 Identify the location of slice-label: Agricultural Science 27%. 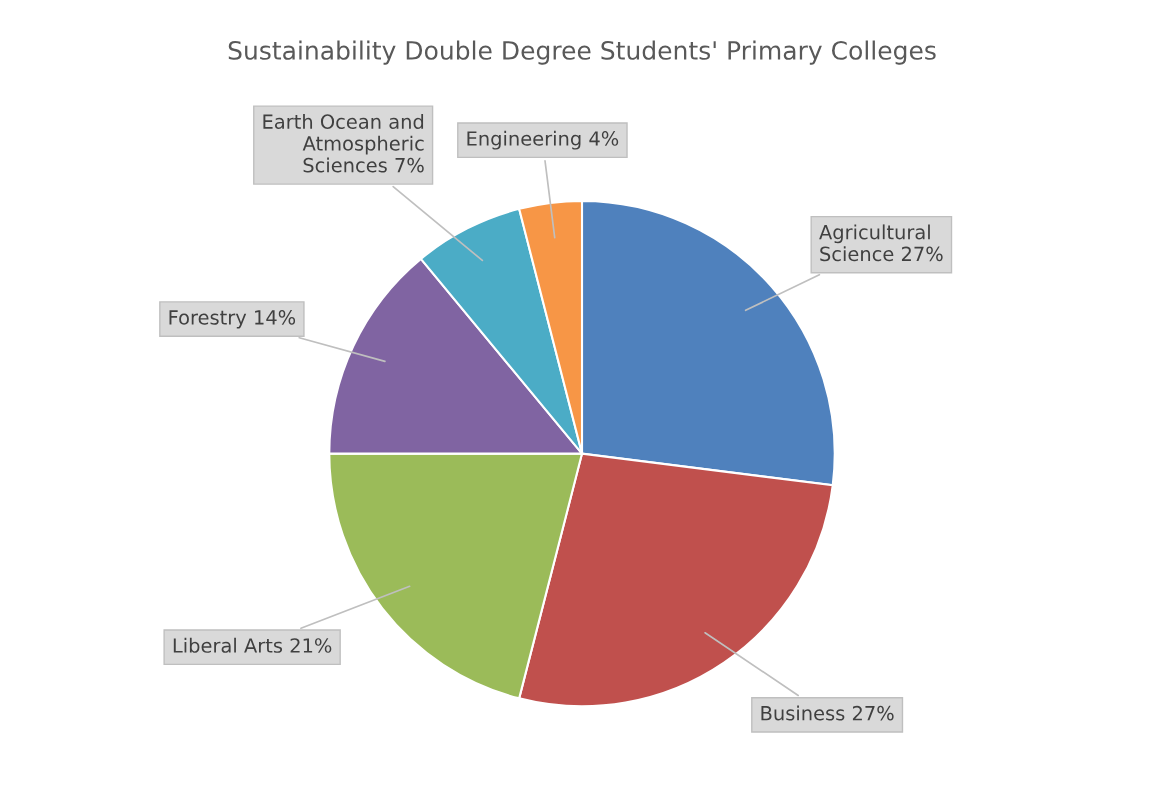
(881, 243).